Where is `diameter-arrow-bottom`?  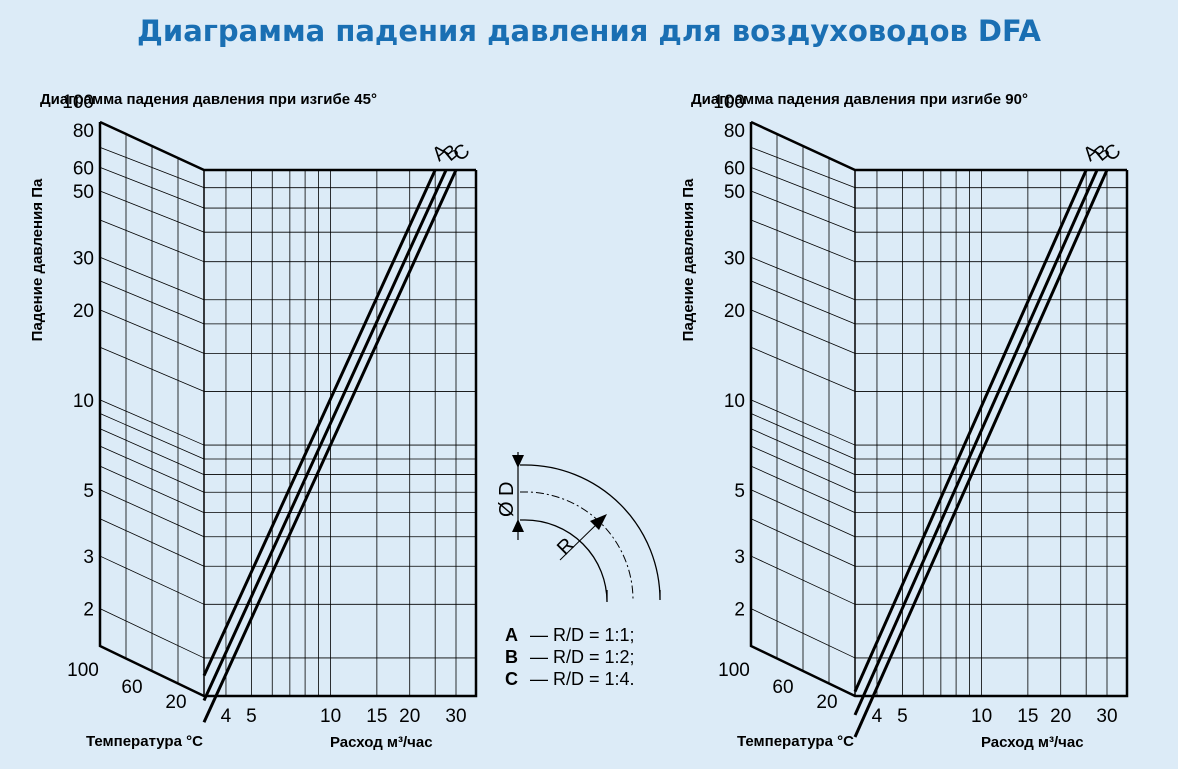
diameter-arrow-bottom is located at coordinates (518, 525).